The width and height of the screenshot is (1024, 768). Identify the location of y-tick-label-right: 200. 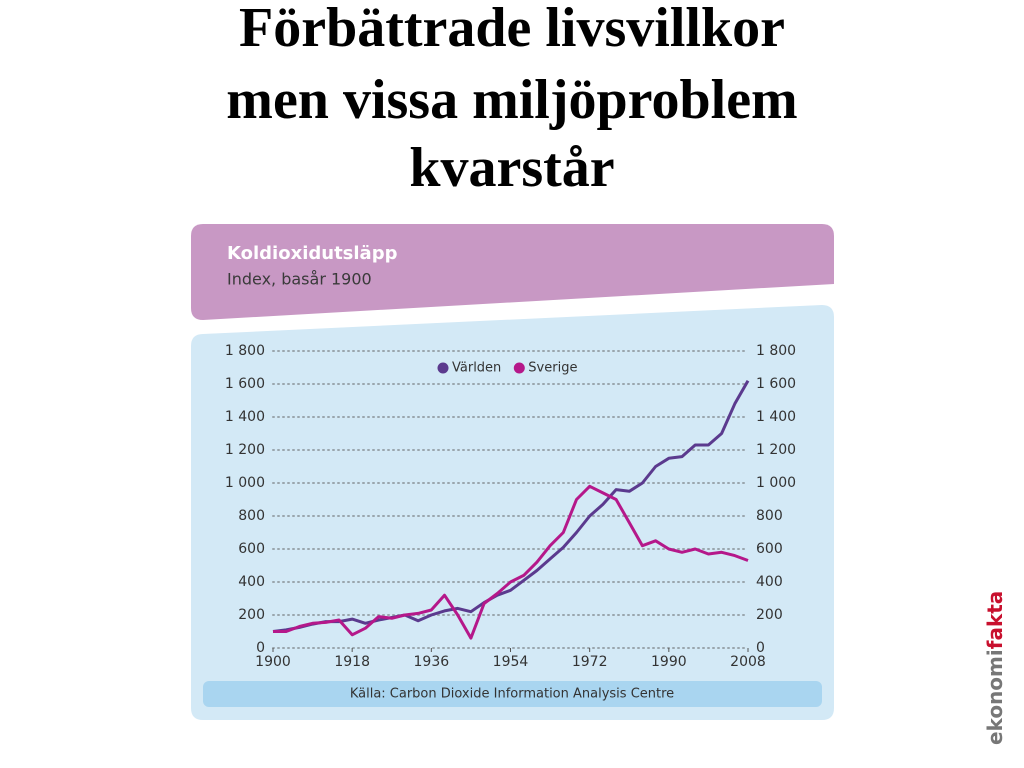
(769, 615).